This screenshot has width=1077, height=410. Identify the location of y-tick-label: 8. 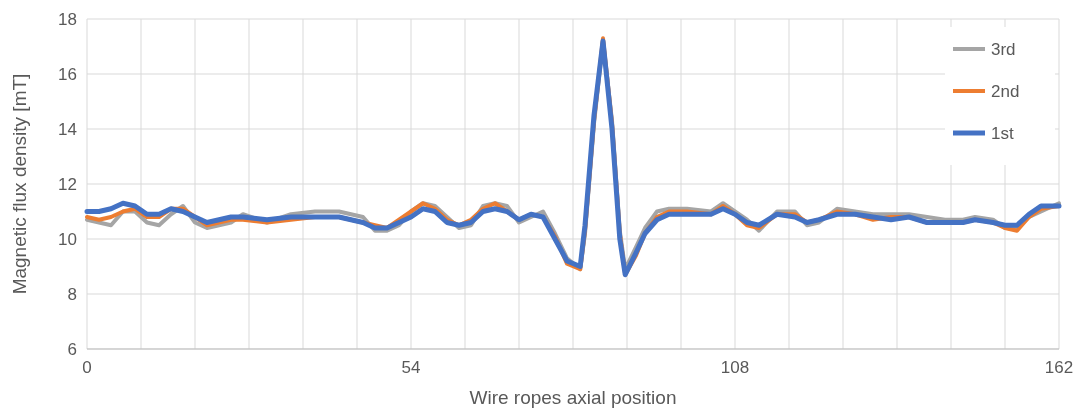
(72, 294).